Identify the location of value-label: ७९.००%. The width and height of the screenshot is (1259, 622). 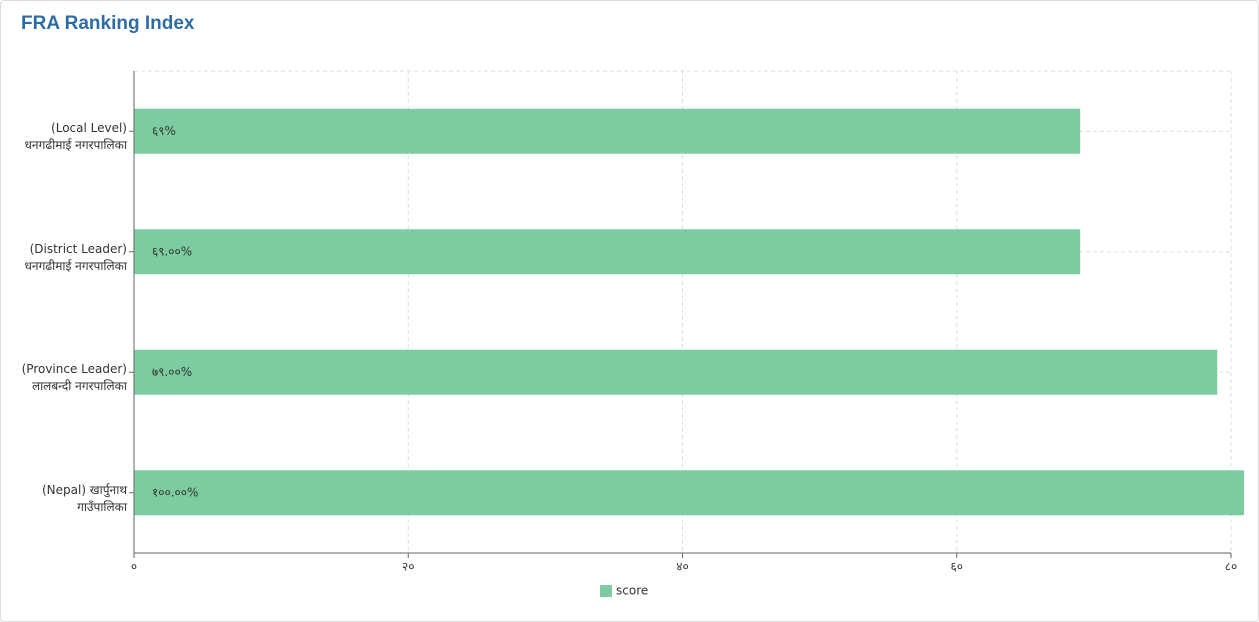
(172, 372).